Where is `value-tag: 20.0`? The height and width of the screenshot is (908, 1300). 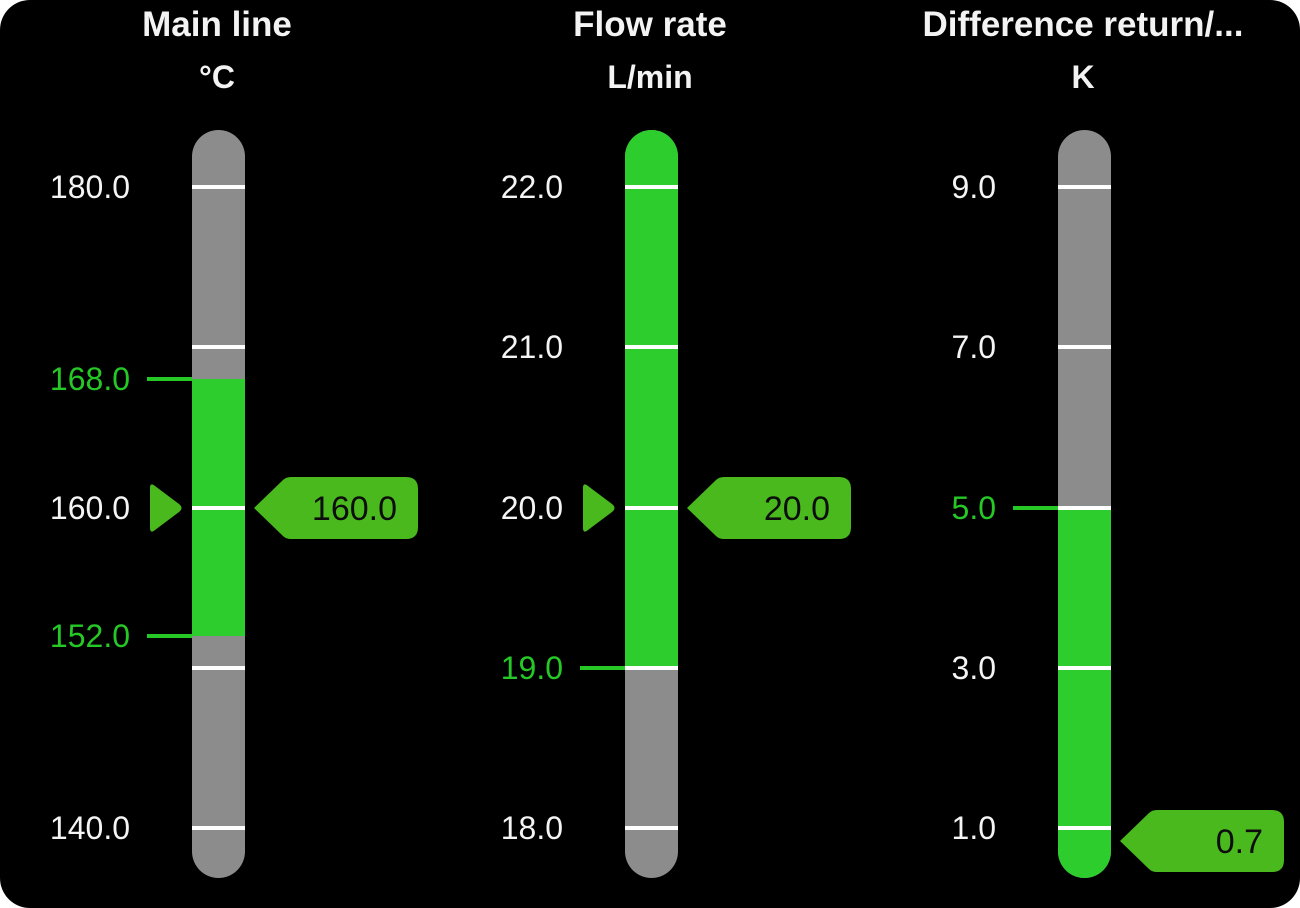 value-tag: 20.0 is located at coordinates (768, 508).